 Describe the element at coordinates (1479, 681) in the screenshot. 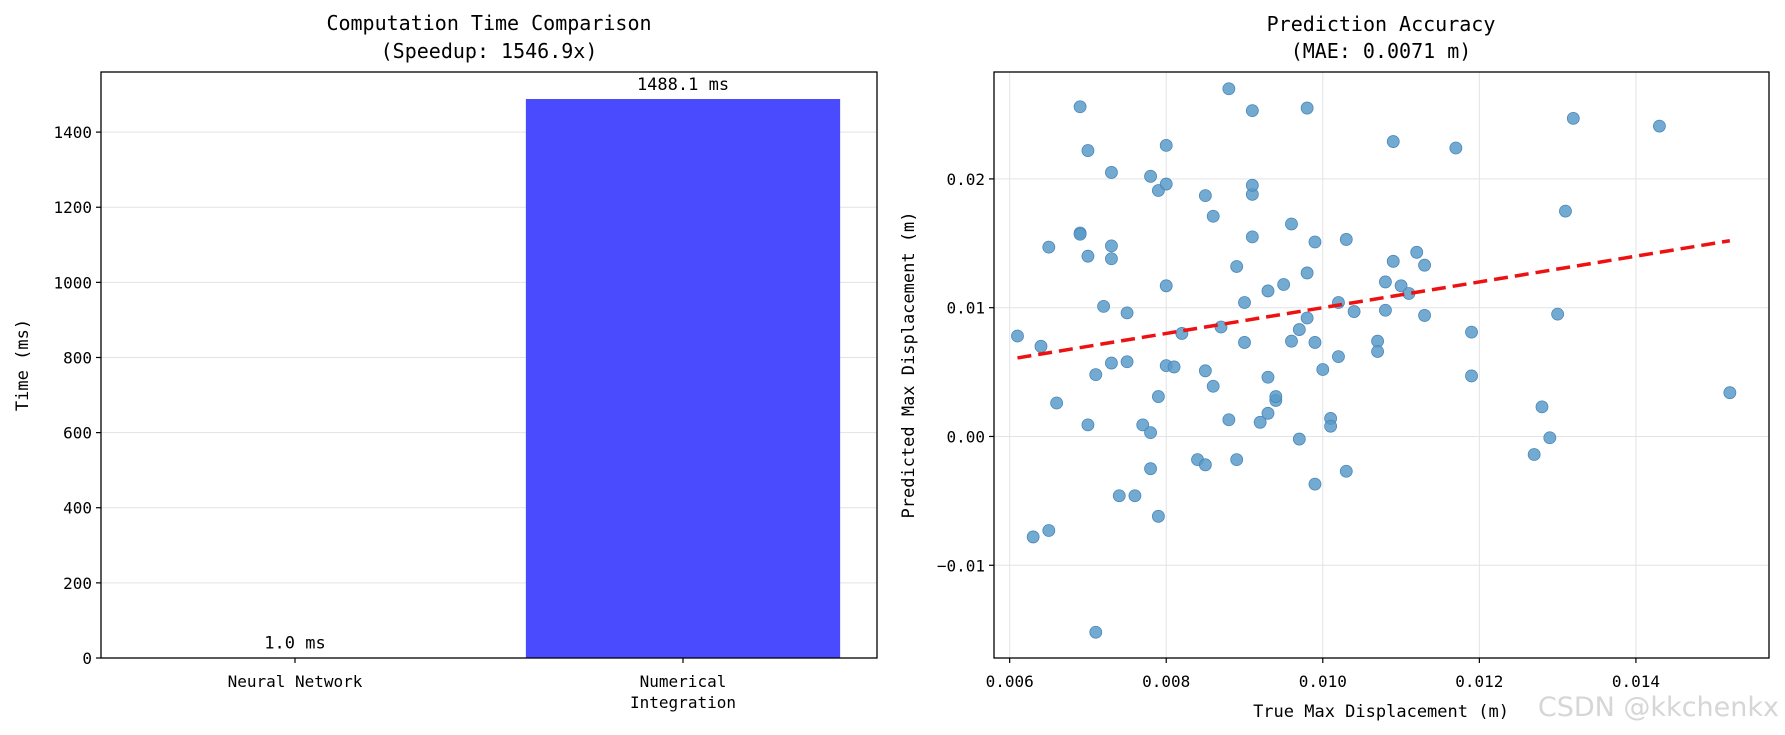

I see `scatter-chart-x-tick-label: 0.012` at that location.